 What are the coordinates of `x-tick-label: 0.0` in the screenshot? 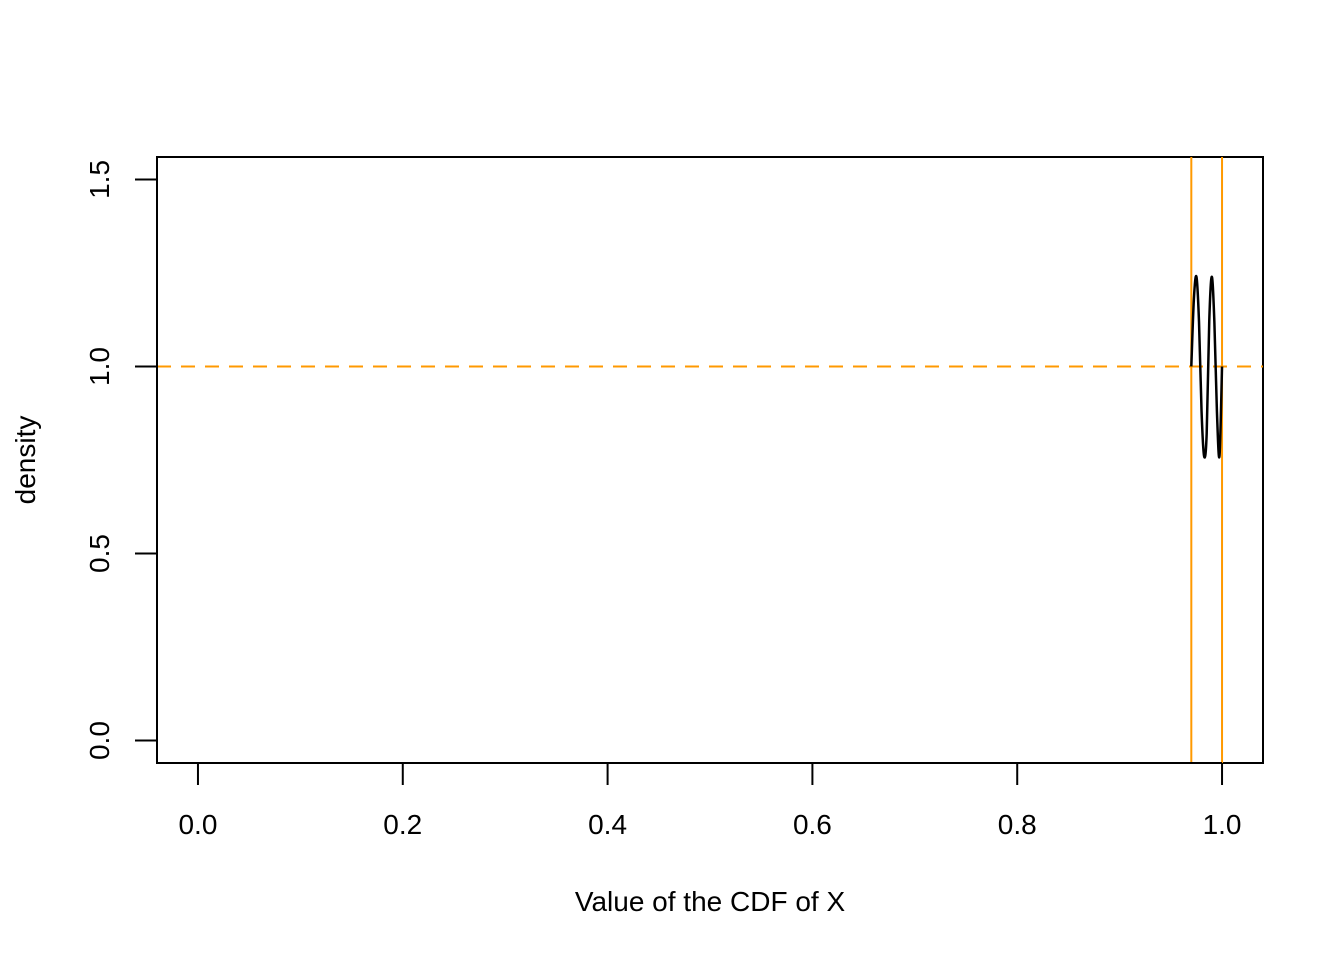 It's located at (197, 824).